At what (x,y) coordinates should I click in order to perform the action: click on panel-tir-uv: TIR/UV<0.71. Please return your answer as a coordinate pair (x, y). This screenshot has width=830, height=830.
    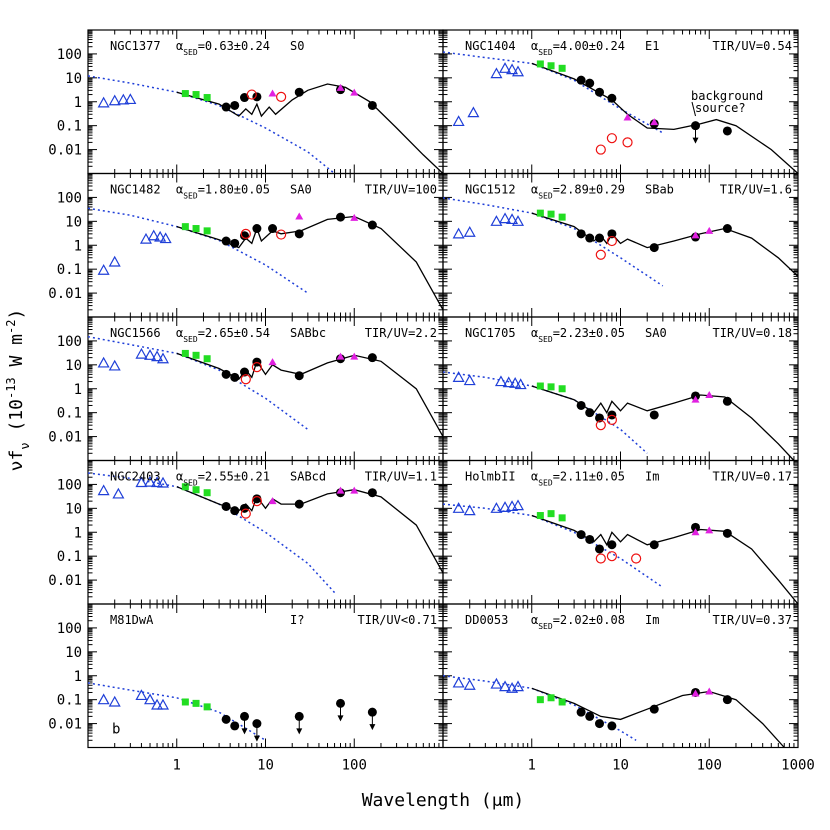
    Looking at the image, I should click on (397, 620).